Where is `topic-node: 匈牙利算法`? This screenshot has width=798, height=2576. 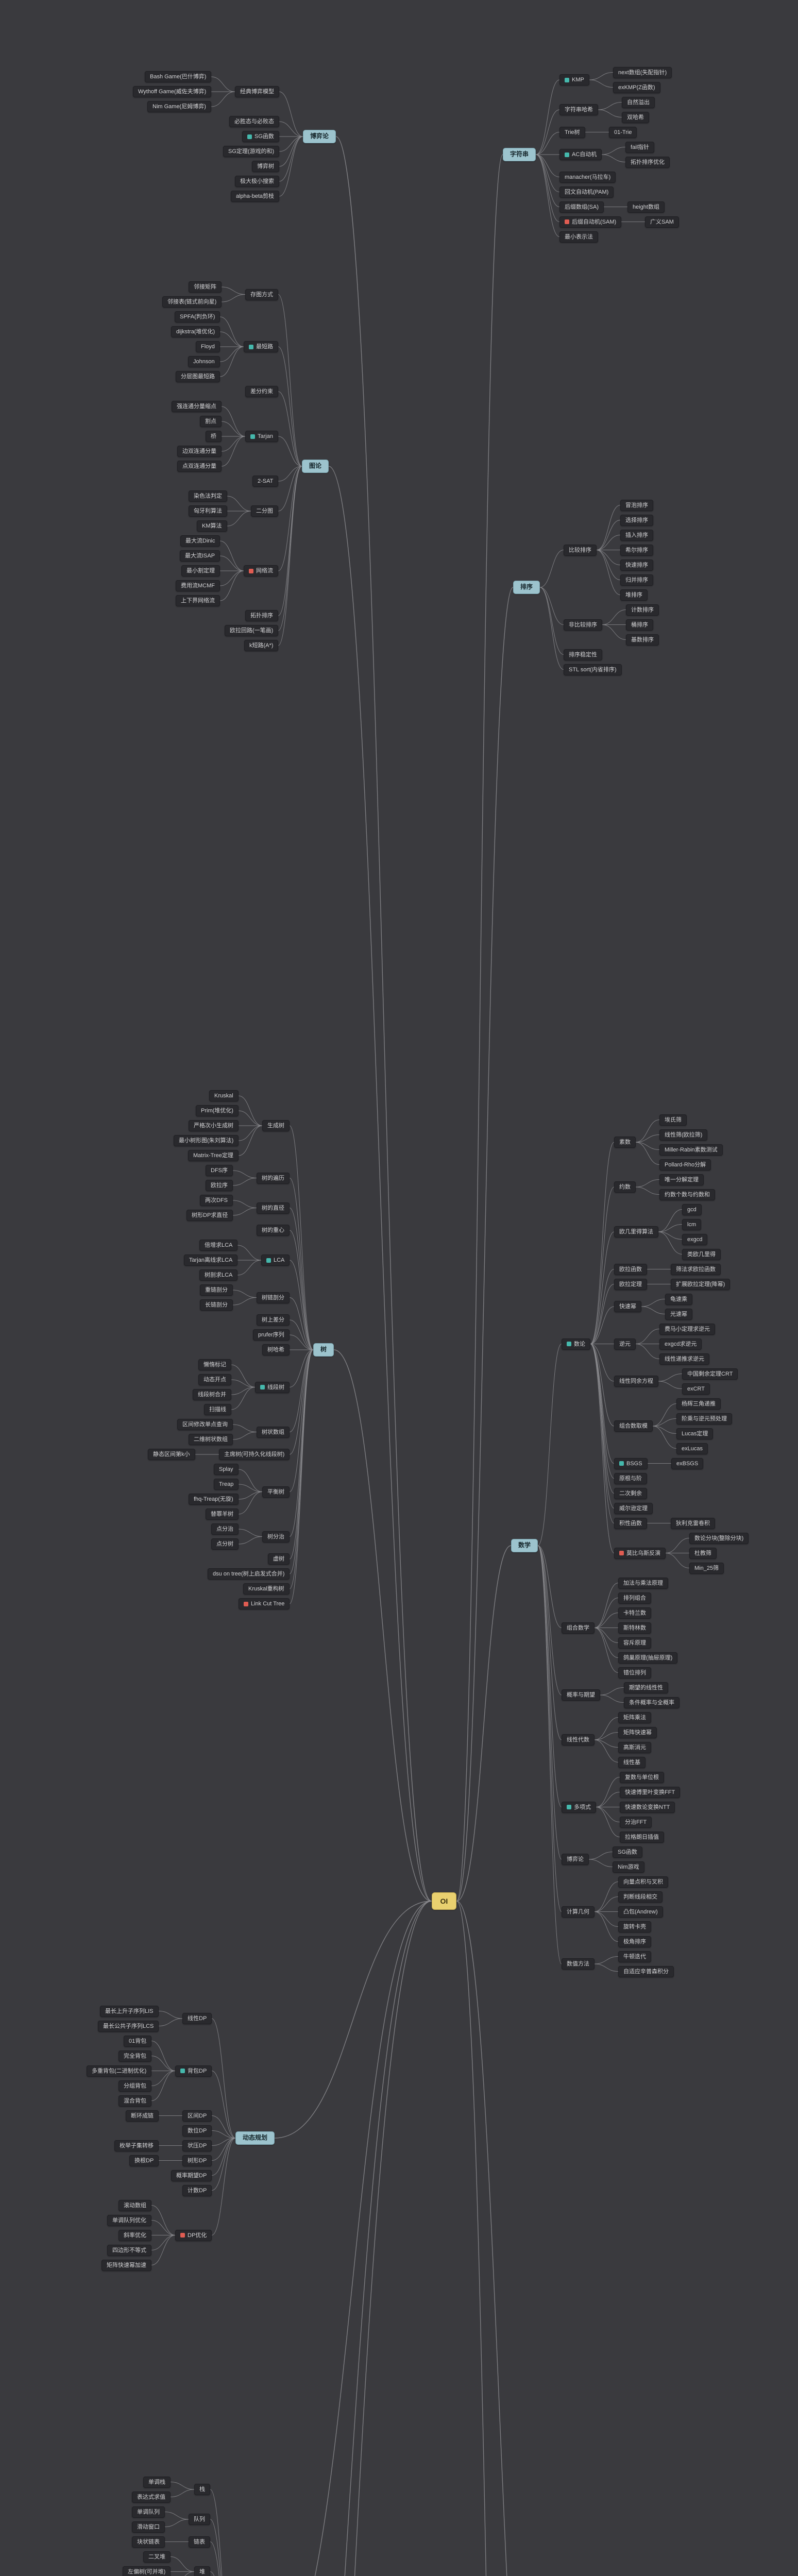 topic-node: 匈牙利算法 is located at coordinates (208, 511).